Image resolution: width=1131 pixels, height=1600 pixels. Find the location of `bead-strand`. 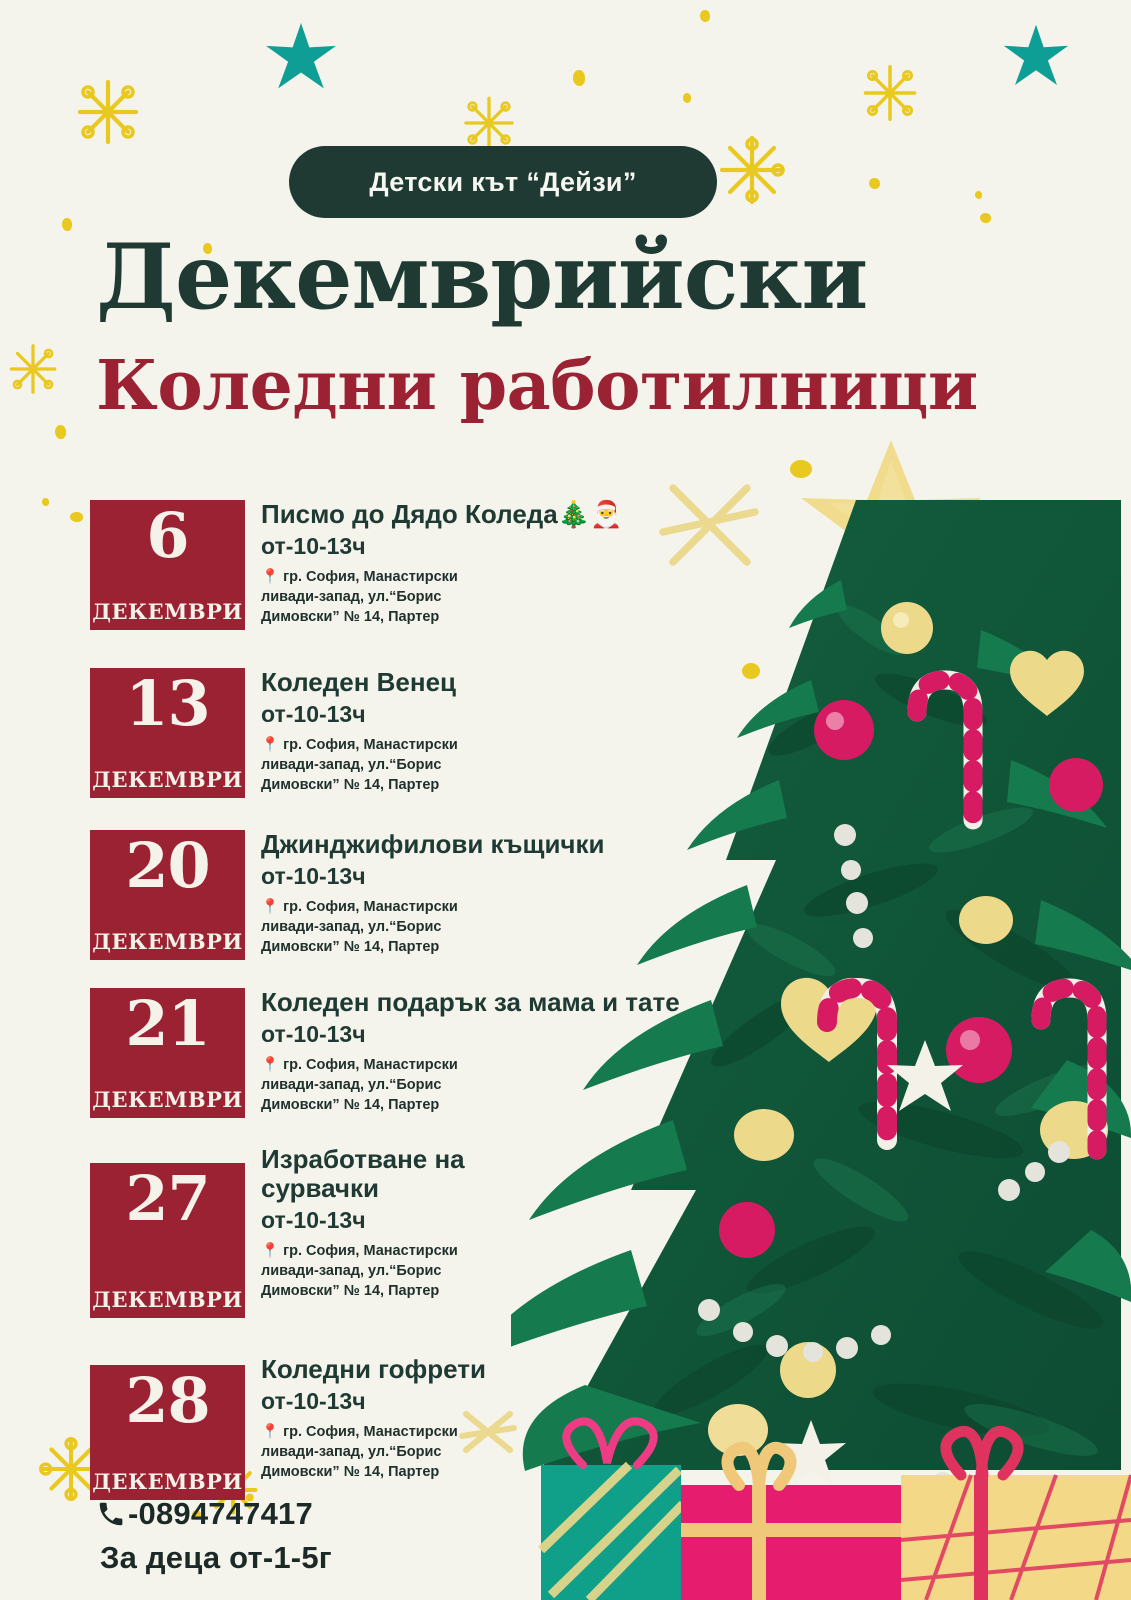

bead-strand is located at coordinates (887, 1173).